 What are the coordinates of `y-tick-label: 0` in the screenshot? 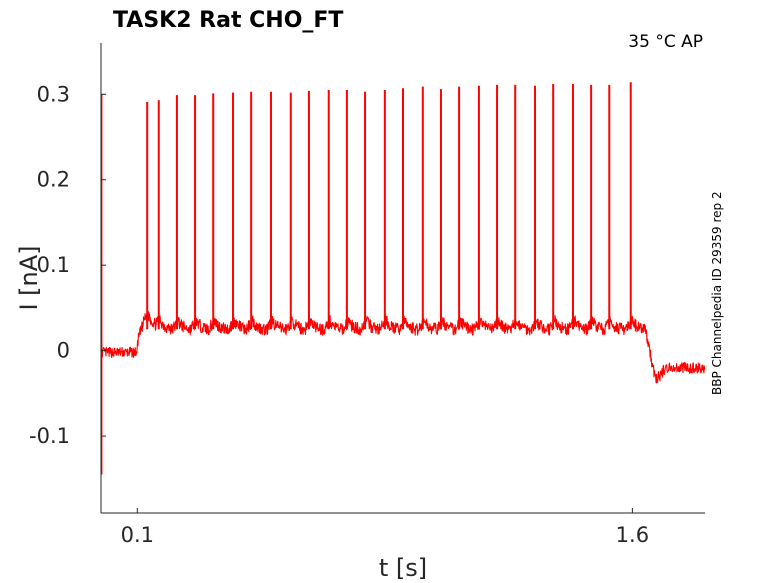 It's located at (63, 351).